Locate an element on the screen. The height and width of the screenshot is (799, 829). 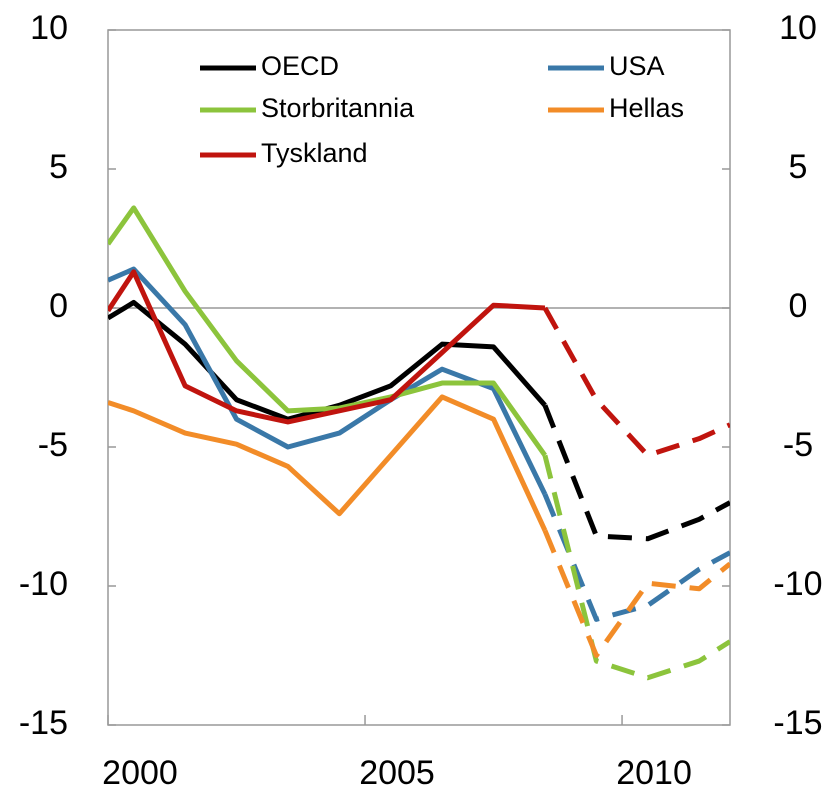
y2-tick-label: 0 is located at coordinates (798, 306).